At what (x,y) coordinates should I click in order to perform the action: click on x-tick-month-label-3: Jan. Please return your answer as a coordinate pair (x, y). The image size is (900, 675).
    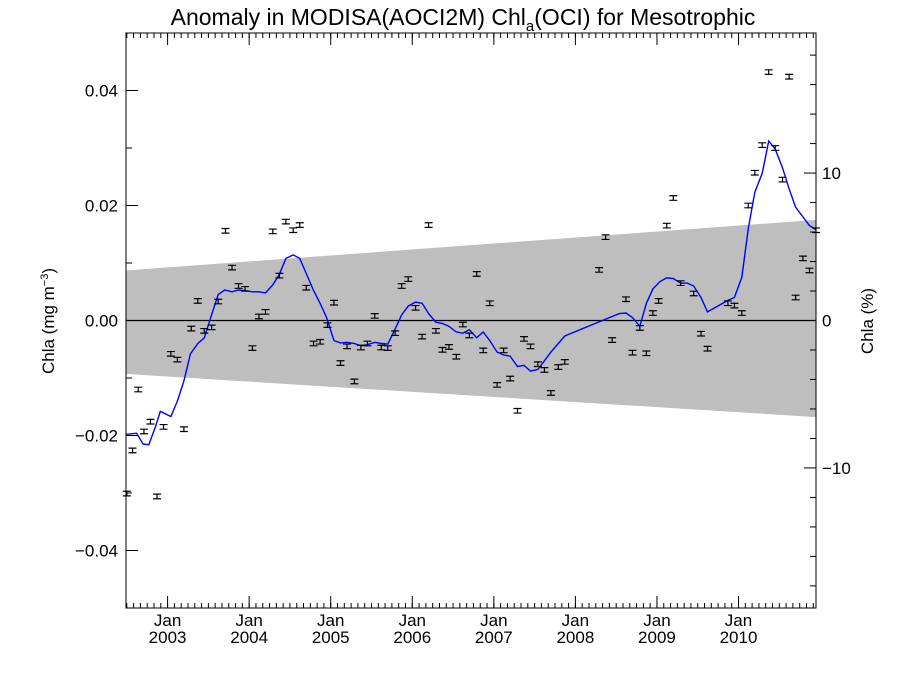
    Looking at the image, I should click on (412, 620).